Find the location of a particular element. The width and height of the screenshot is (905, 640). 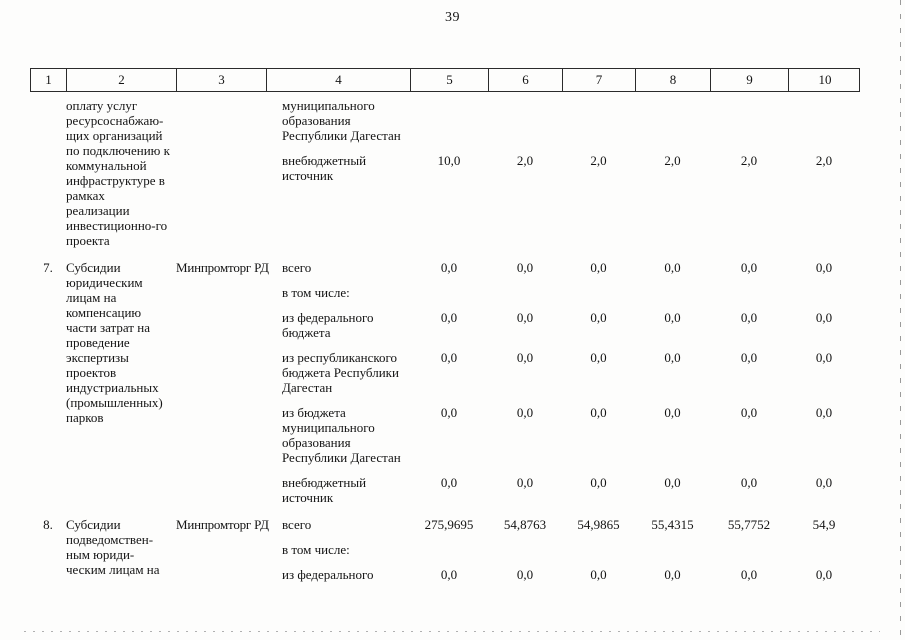

value-cell: 54,9 is located at coordinates (824, 524).